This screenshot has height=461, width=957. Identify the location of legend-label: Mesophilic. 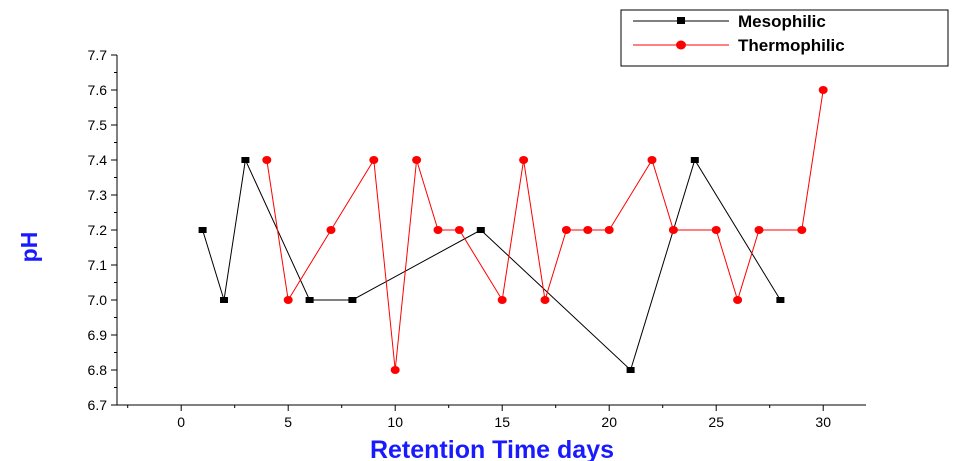
(782, 21).